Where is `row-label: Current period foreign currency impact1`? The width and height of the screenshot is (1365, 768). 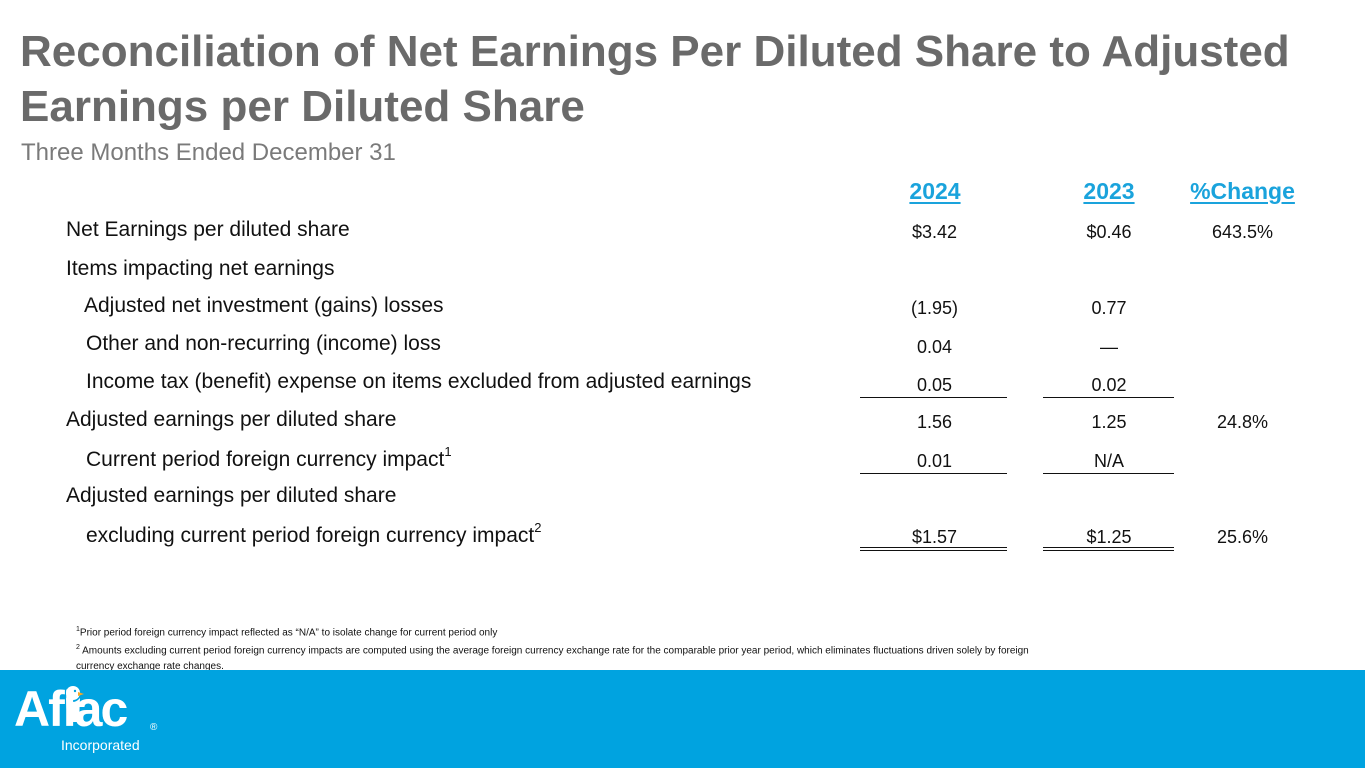
row-label: Current period foreign currency impact1 is located at coordinates (269, 457).